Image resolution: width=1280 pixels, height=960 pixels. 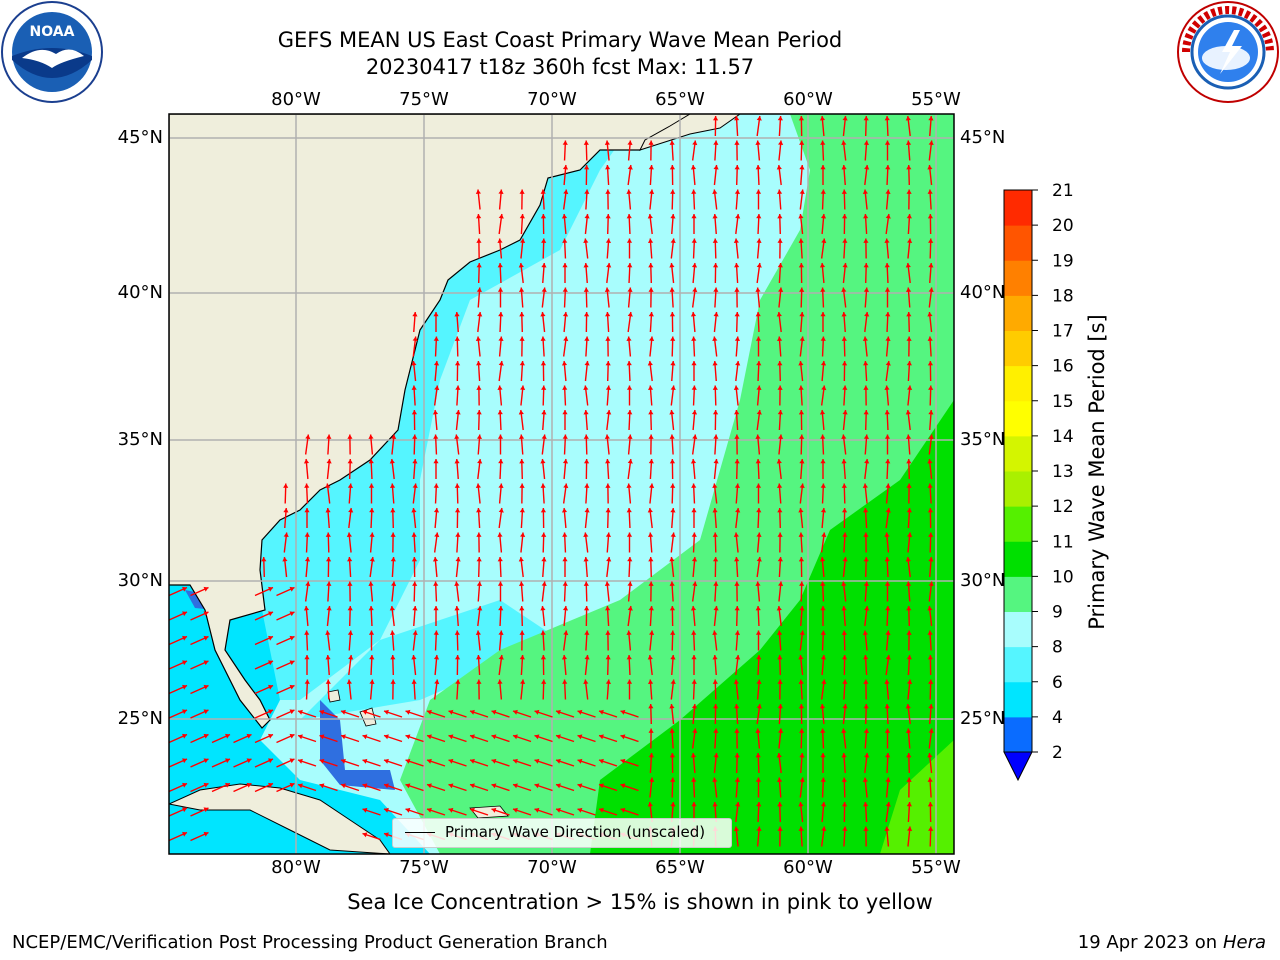 I want to click on right-lat-label: 45°N, so click(x=983, y=137).